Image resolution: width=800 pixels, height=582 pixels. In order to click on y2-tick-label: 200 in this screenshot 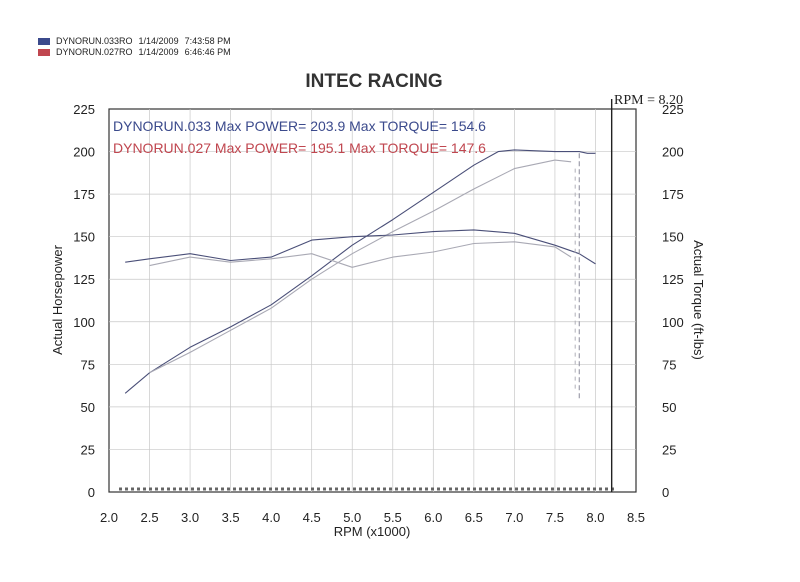, I will do `click(673, 152)`.